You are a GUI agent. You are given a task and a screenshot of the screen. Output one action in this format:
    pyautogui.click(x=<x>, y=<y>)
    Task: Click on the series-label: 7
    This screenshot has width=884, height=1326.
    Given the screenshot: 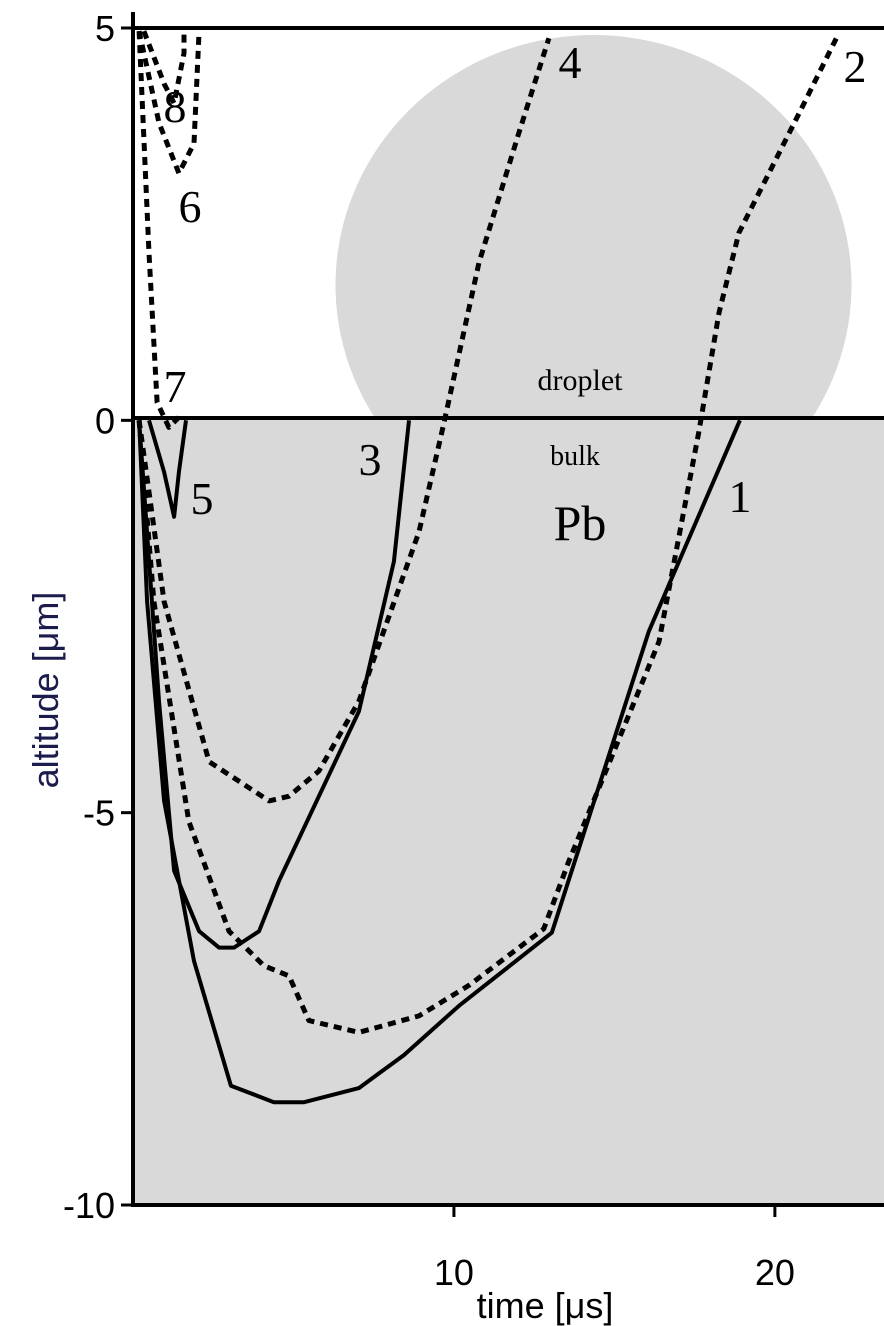 What is the action you would take?
    pyautogui.click(x=175, y=386)
    